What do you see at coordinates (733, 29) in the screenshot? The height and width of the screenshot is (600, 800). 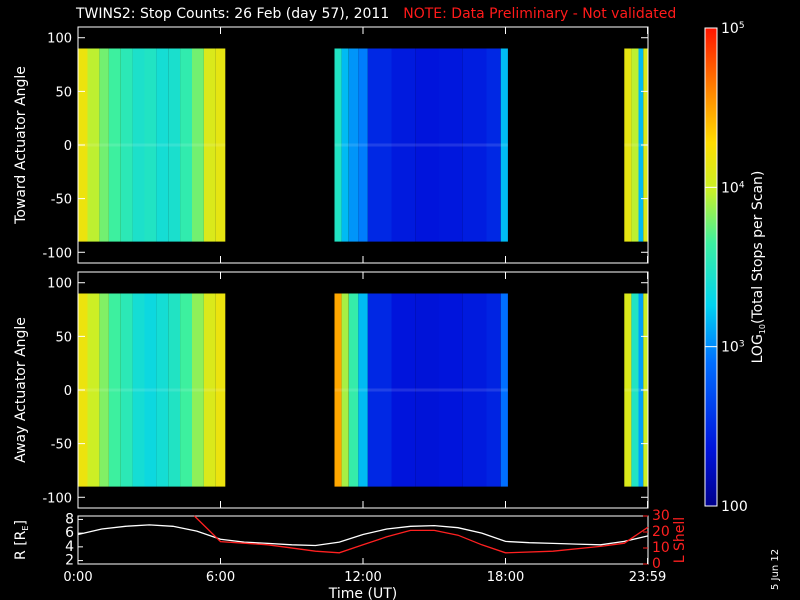 I see `colorbar-tick-label: 105` at bounding box center [733, 29].